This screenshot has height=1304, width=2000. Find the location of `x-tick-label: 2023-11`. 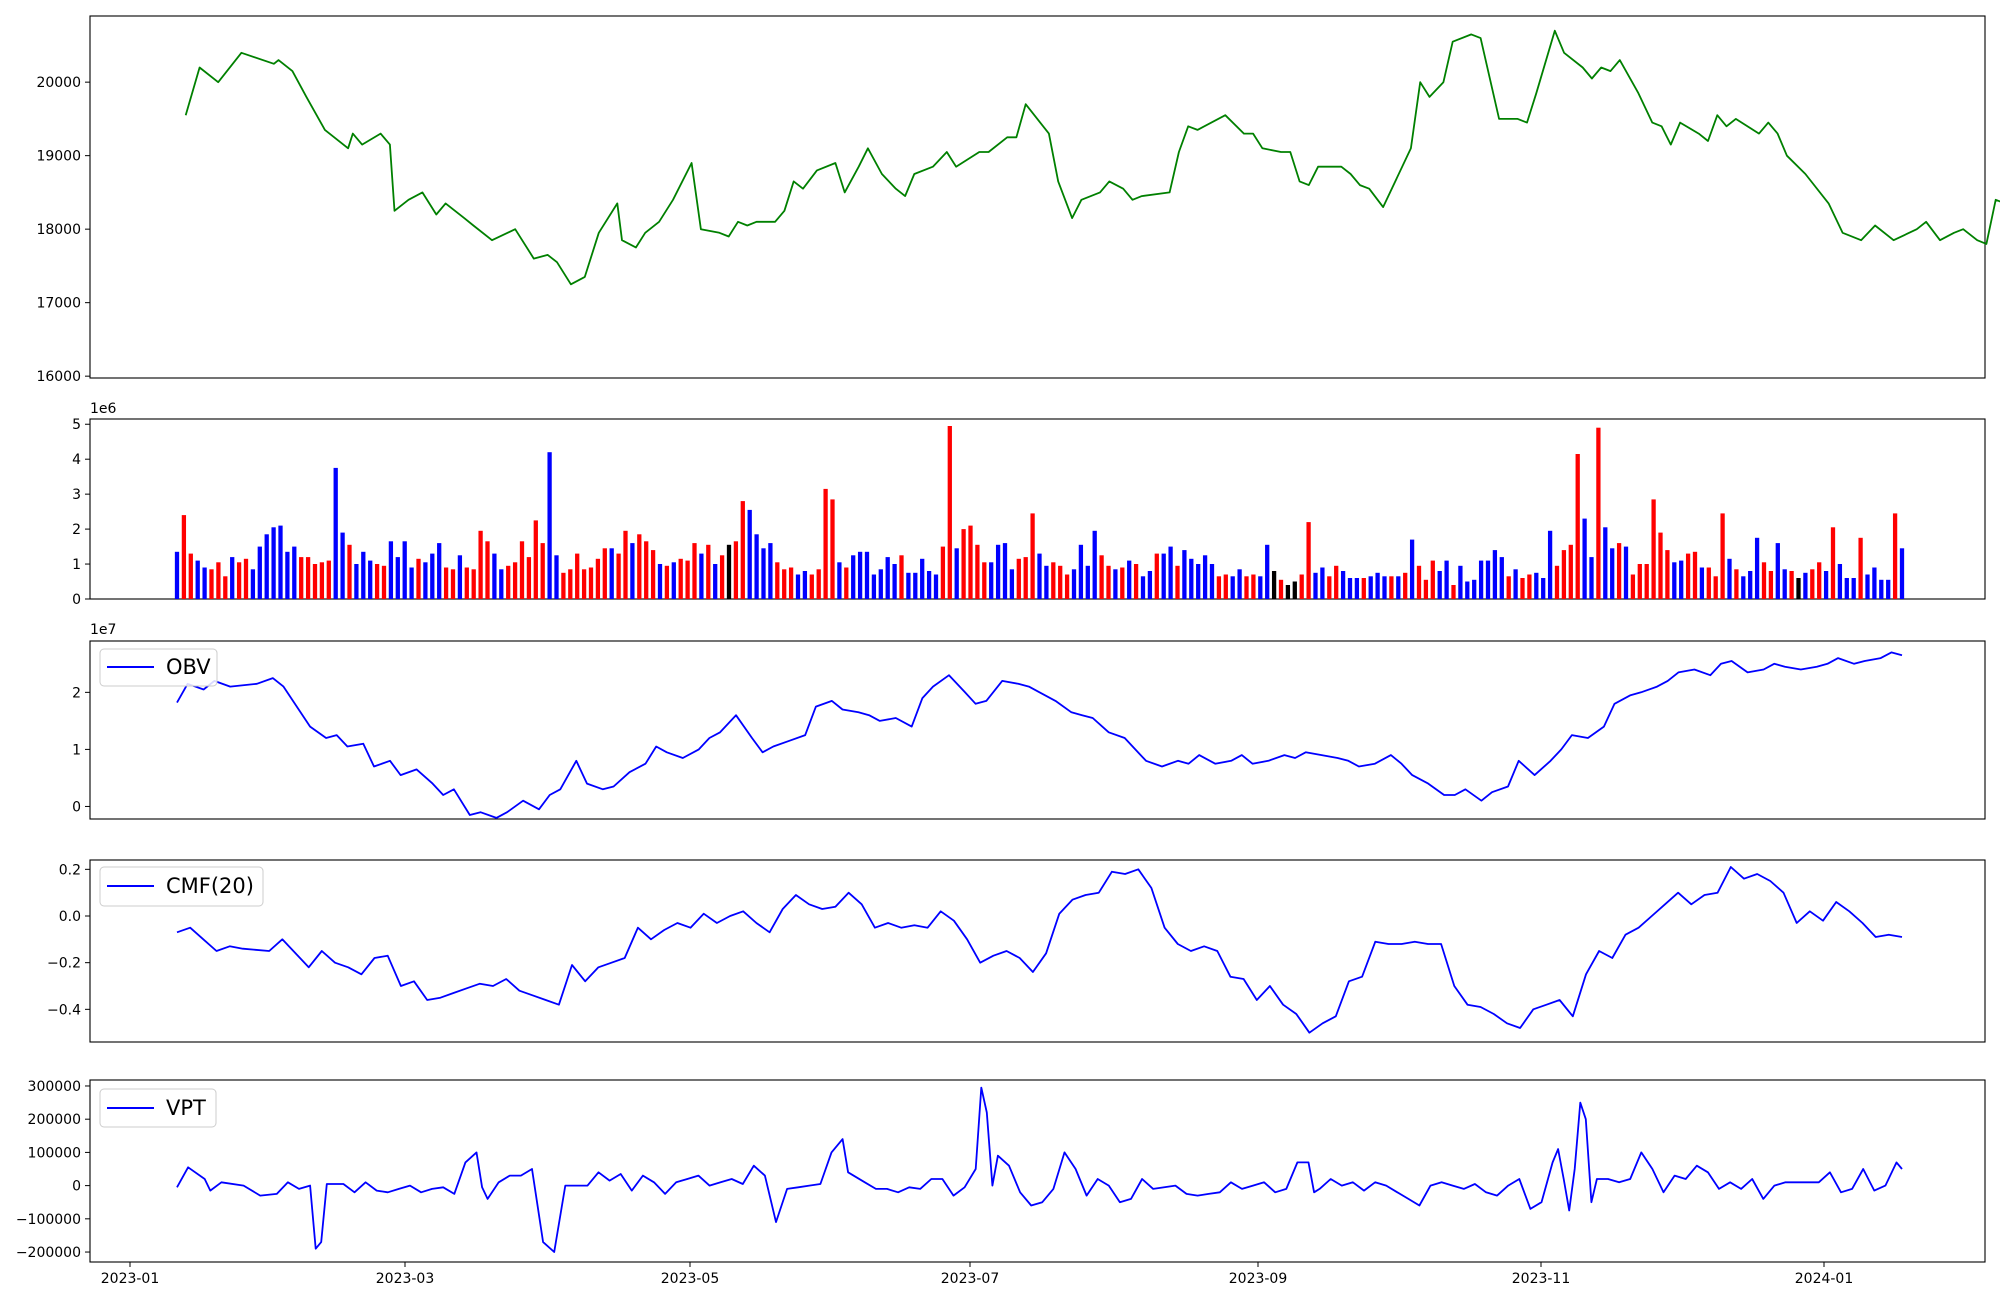

x-tick-label: 2023-11 is located at coordinates (1541, 1279).